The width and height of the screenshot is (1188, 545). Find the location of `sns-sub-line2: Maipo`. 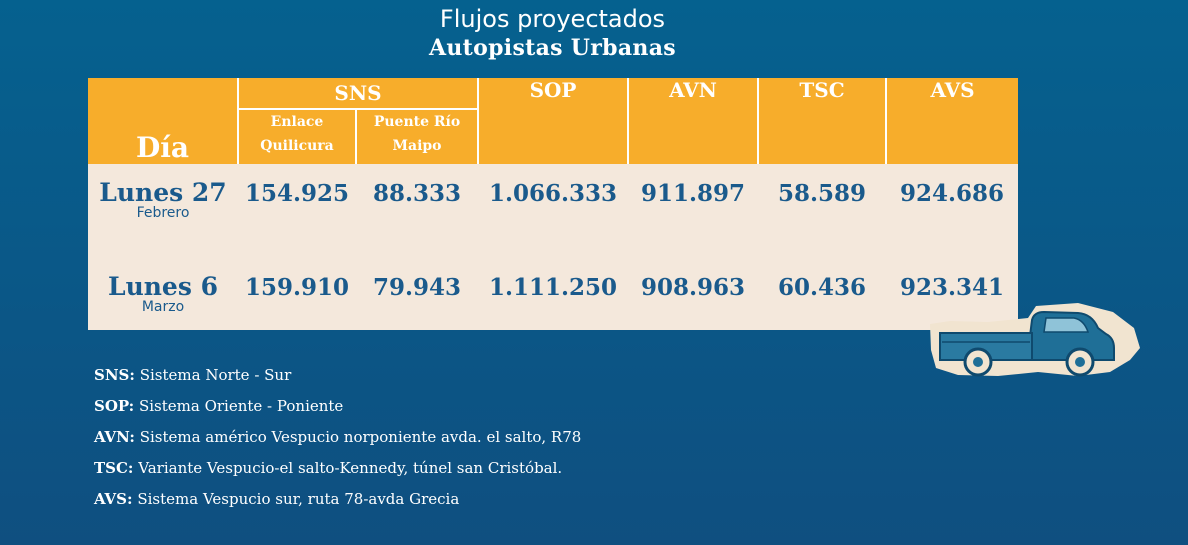

sns-sub-line2: Maipo is located at coordinates (417, 146).